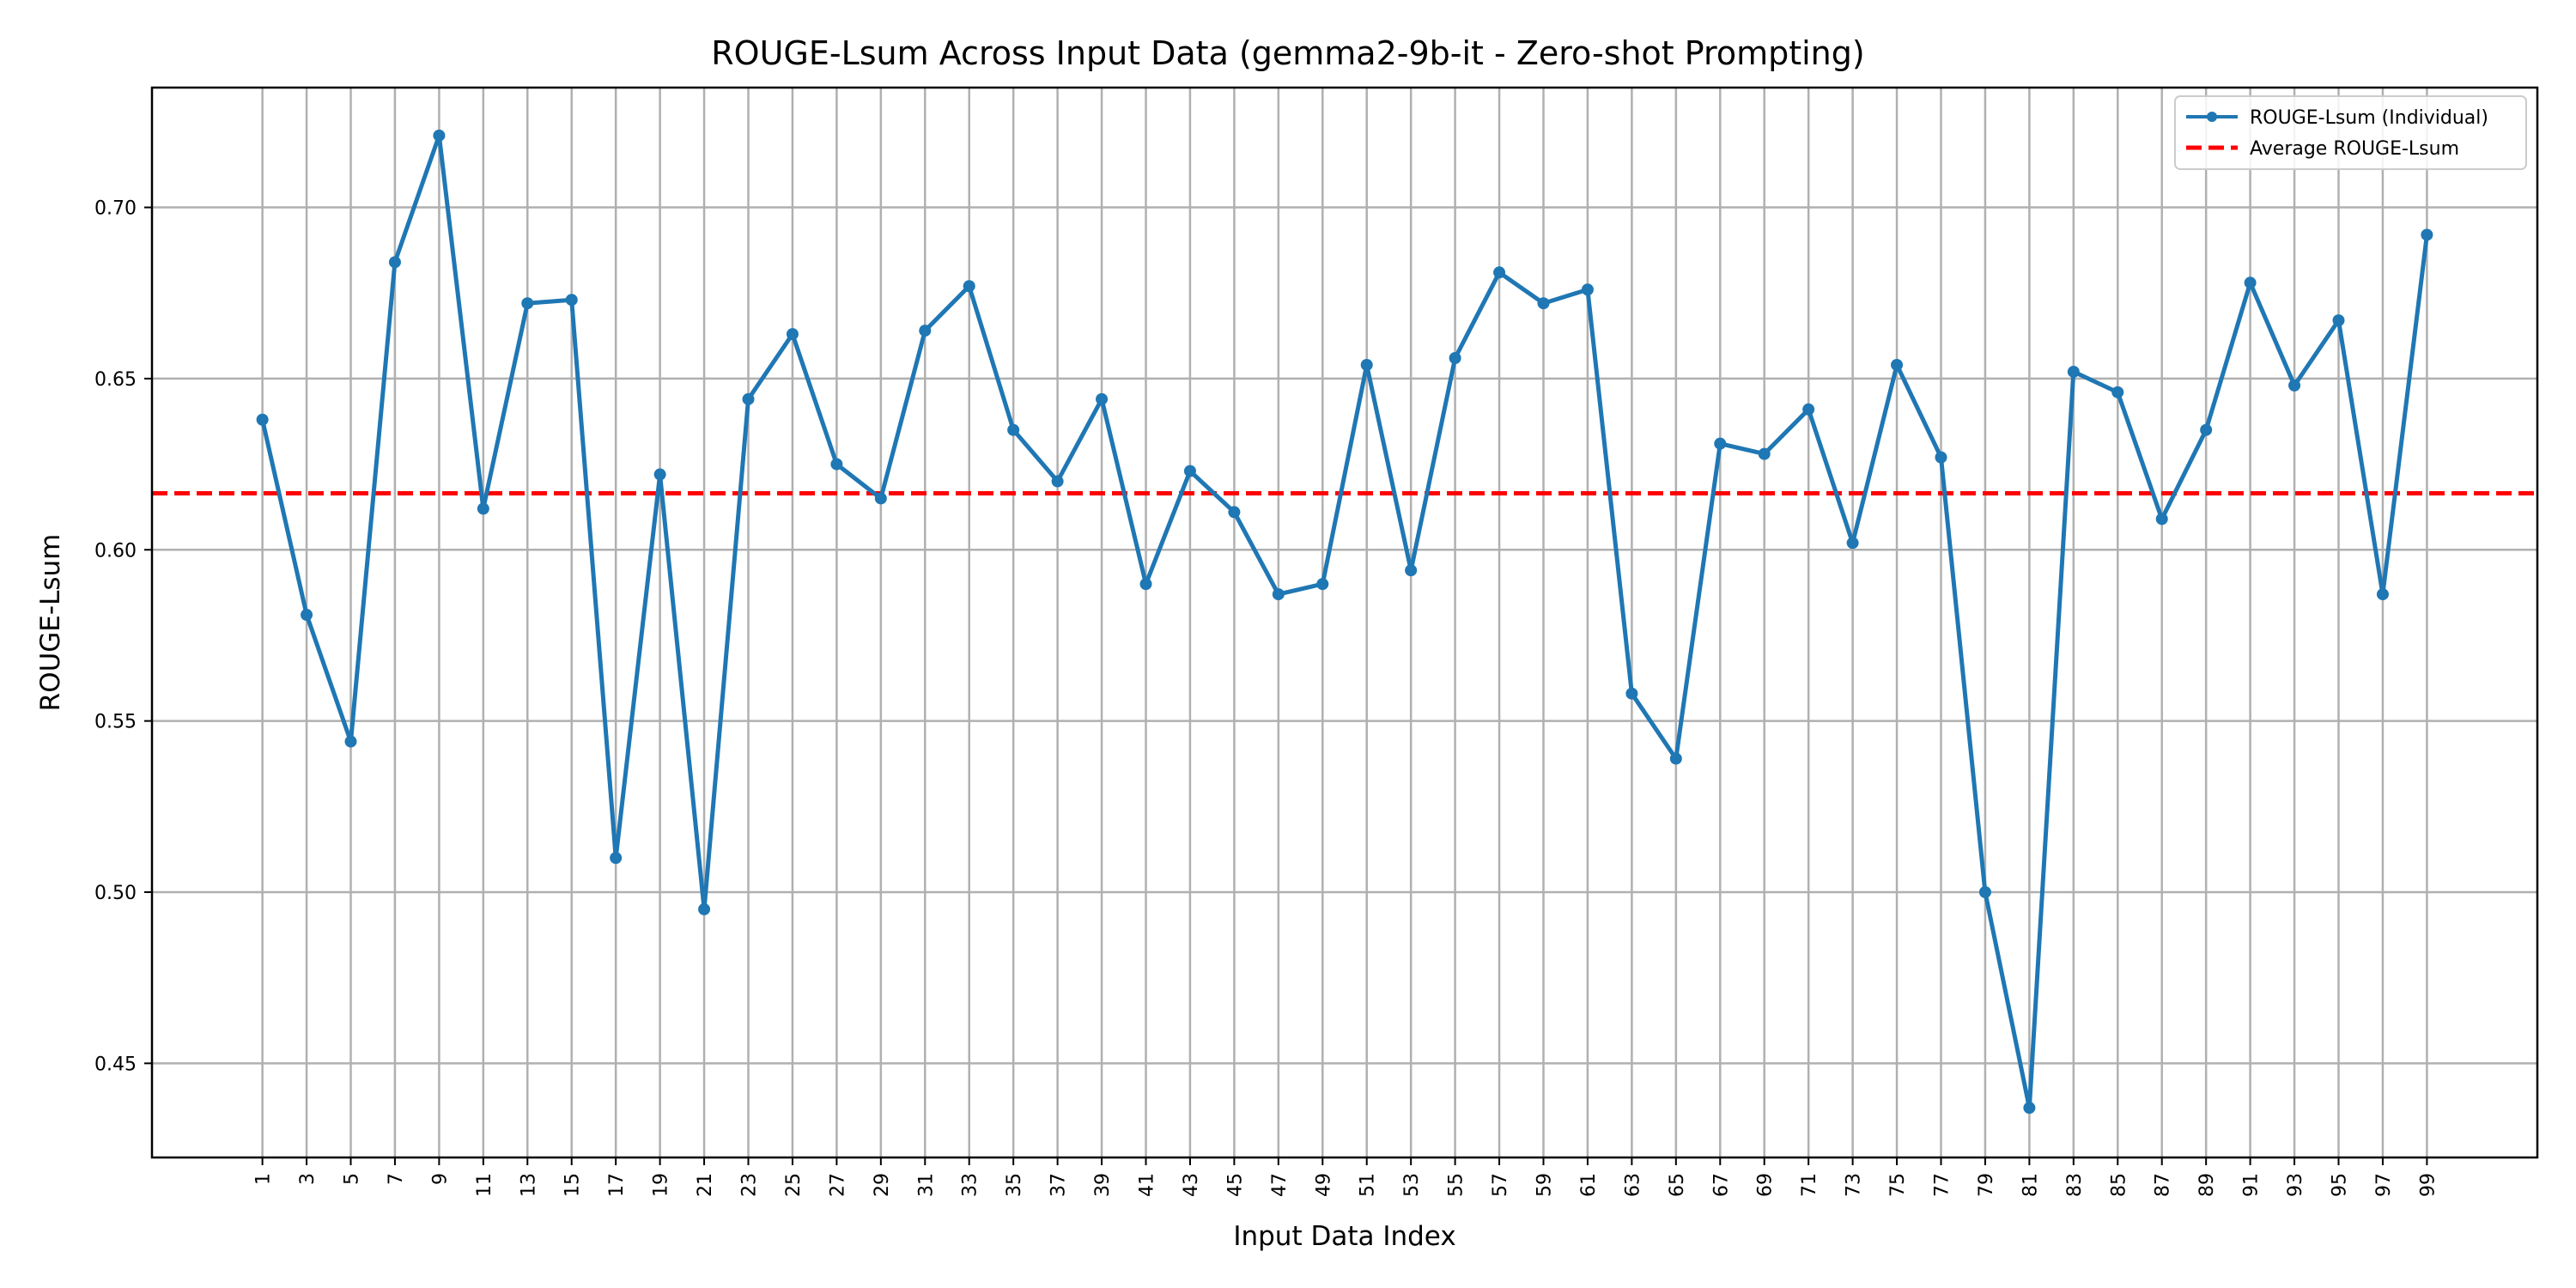  I want to click on x-tick-label: 27, so click(837, 1185).